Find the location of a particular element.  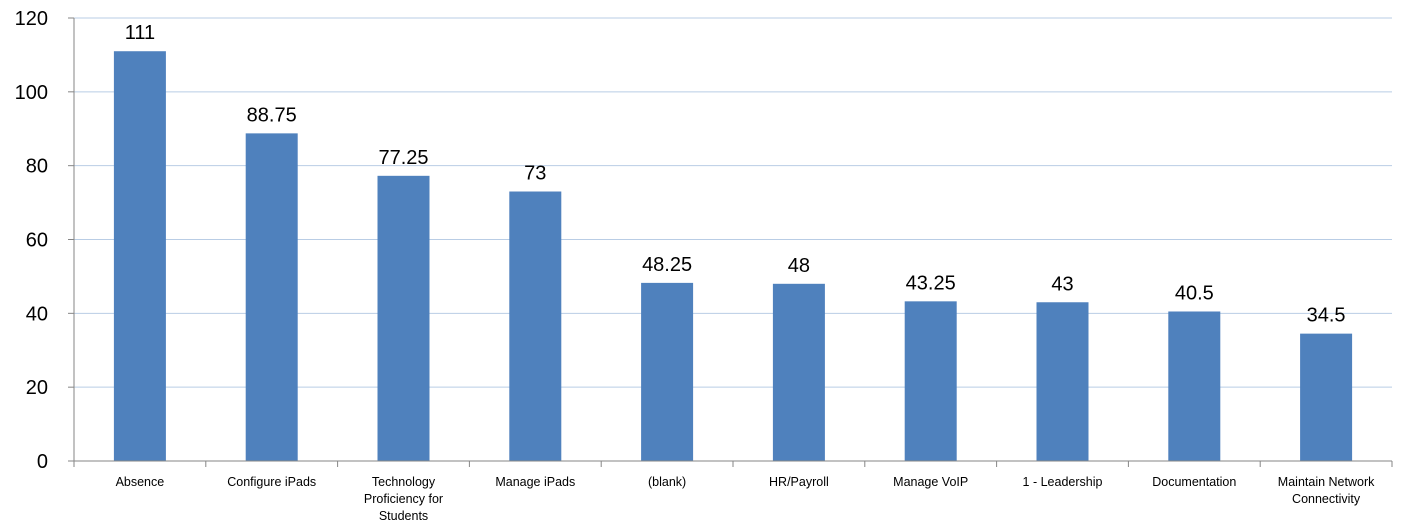

x-tick-label-line: 1 - Leadership is located at coordinates (1063, 482).